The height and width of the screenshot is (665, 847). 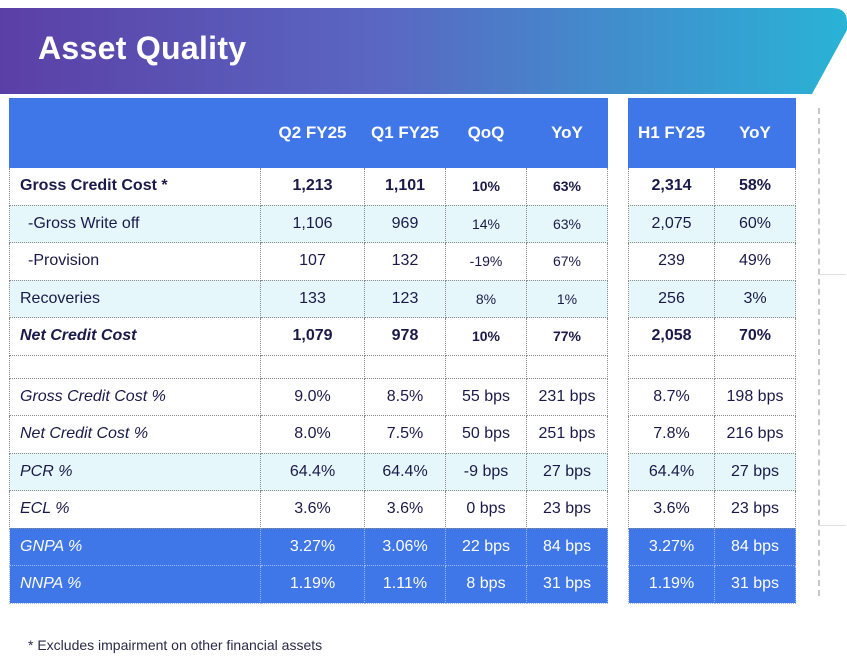 What do you see at coordinates (486, 223) in the screenshot?
I see `table-cell: 14%` at bounding box center [486, 223].